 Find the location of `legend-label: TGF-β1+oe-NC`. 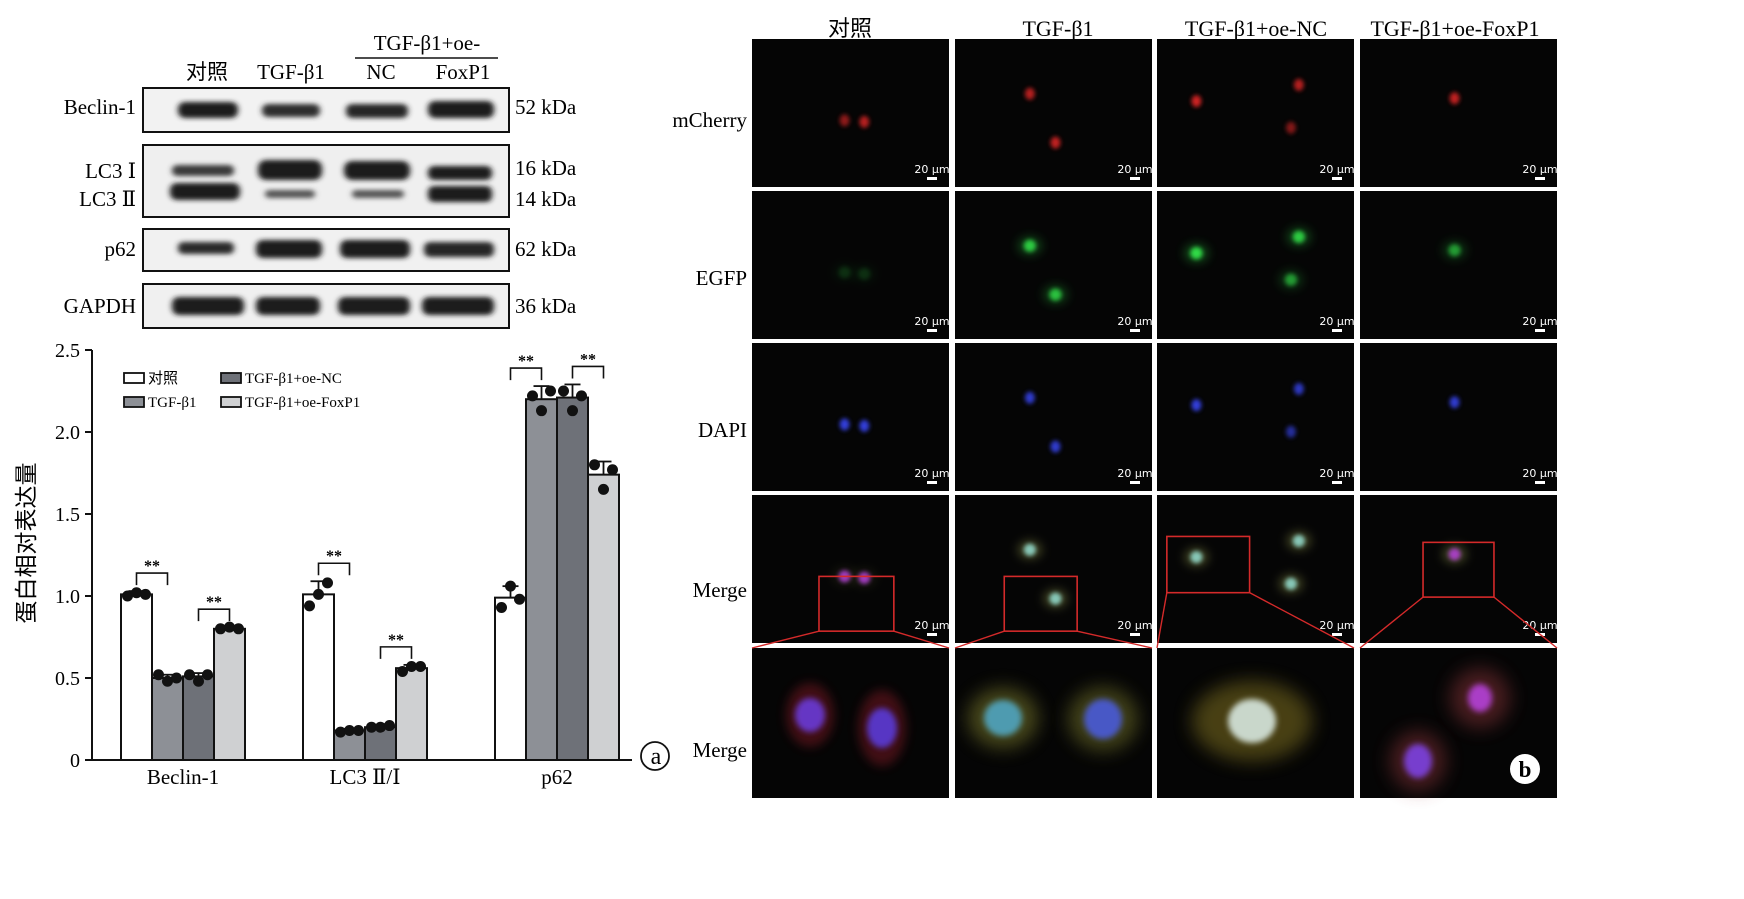

legend-label: TGF-β1+oe-NC is located at coordinates (293, 379).